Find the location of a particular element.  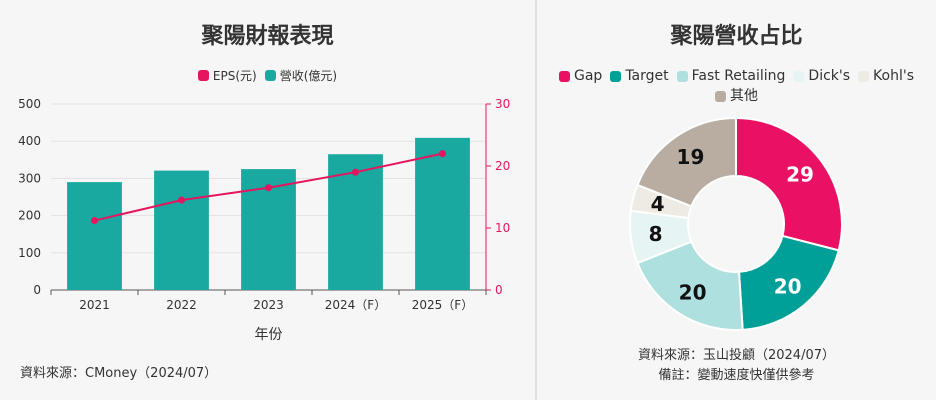

x-tick-label: 2023 is located at coordinates (268, 305).